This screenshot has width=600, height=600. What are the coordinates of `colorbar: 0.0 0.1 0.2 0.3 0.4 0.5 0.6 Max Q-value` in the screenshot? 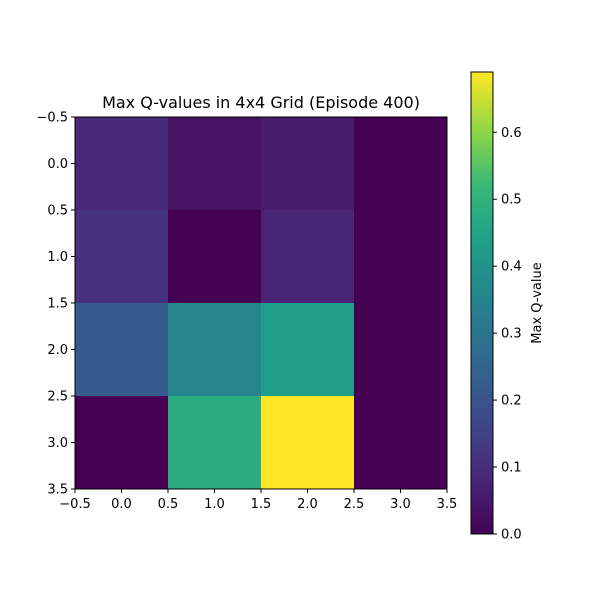 It's located at (507, 307).